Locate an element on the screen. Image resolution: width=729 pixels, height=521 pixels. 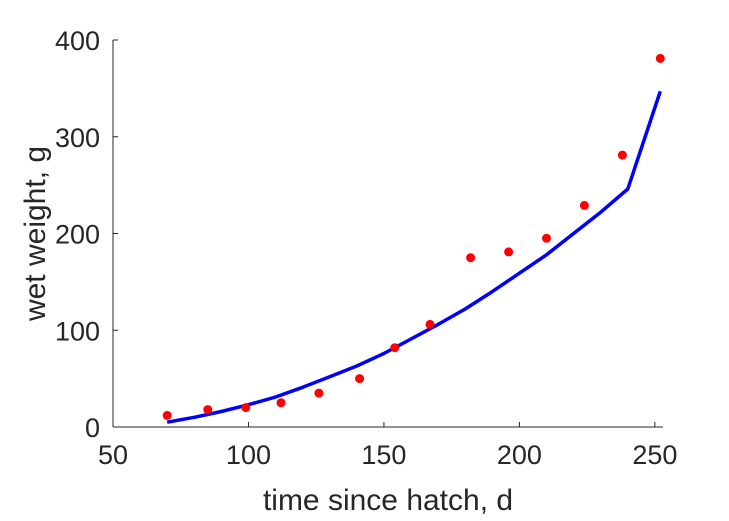
x-axis-label: time since hatch, d is located at coordinates (388, 500).